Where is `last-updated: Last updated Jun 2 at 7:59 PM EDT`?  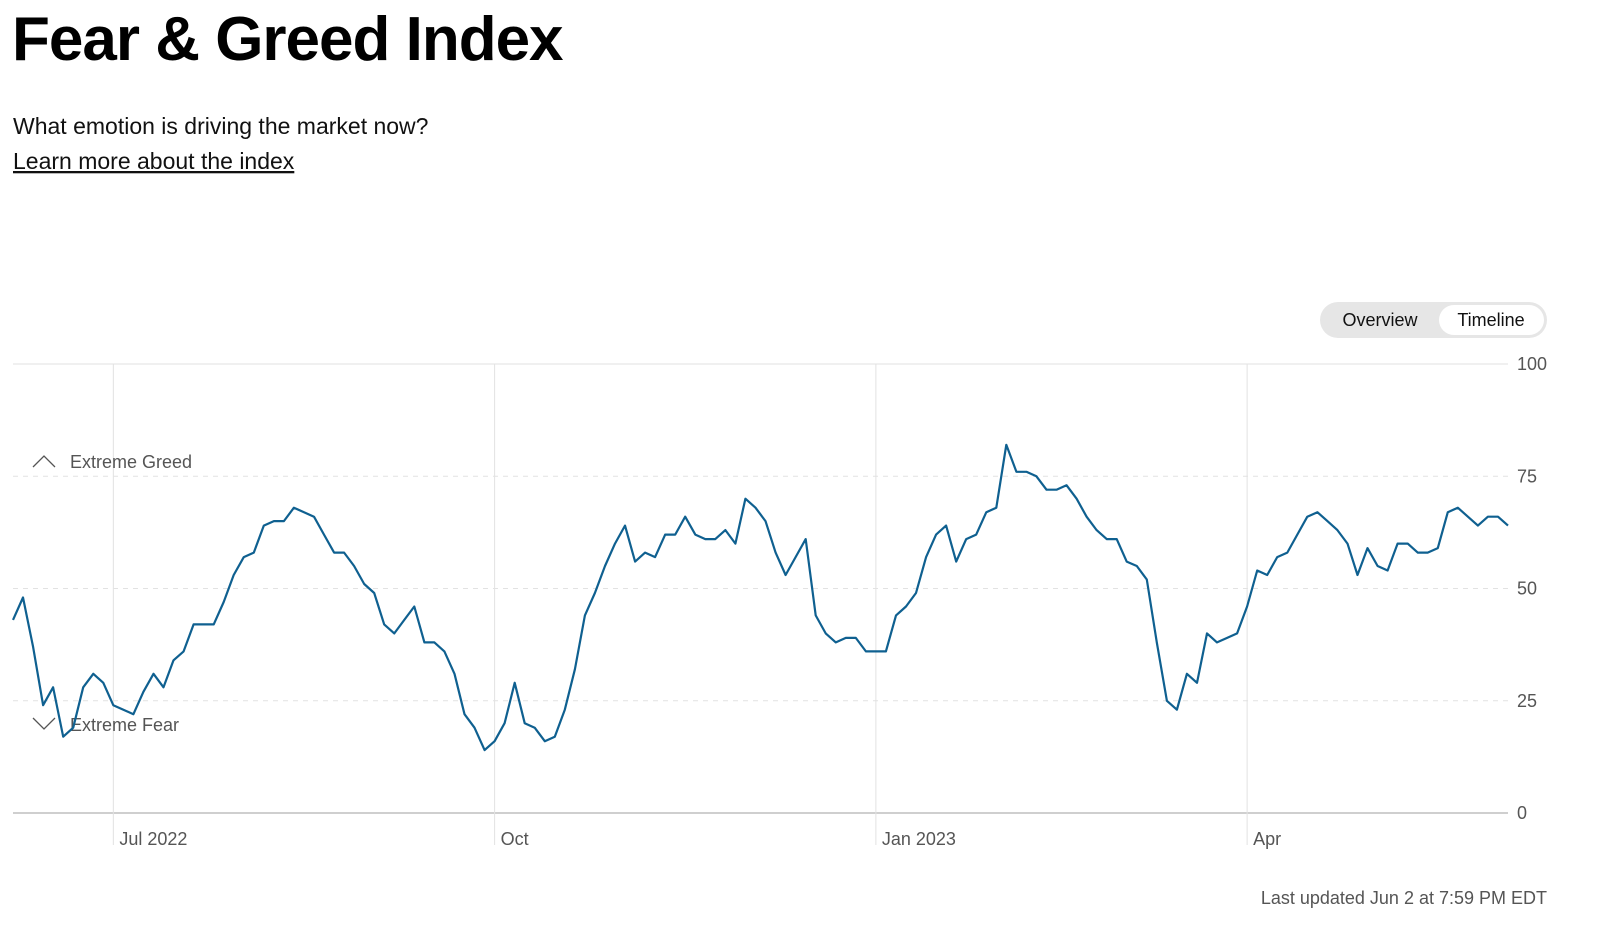
last-updated: Last updated Jun 2 at 7:59 PM EDT is located at coordinates (1404, 898).